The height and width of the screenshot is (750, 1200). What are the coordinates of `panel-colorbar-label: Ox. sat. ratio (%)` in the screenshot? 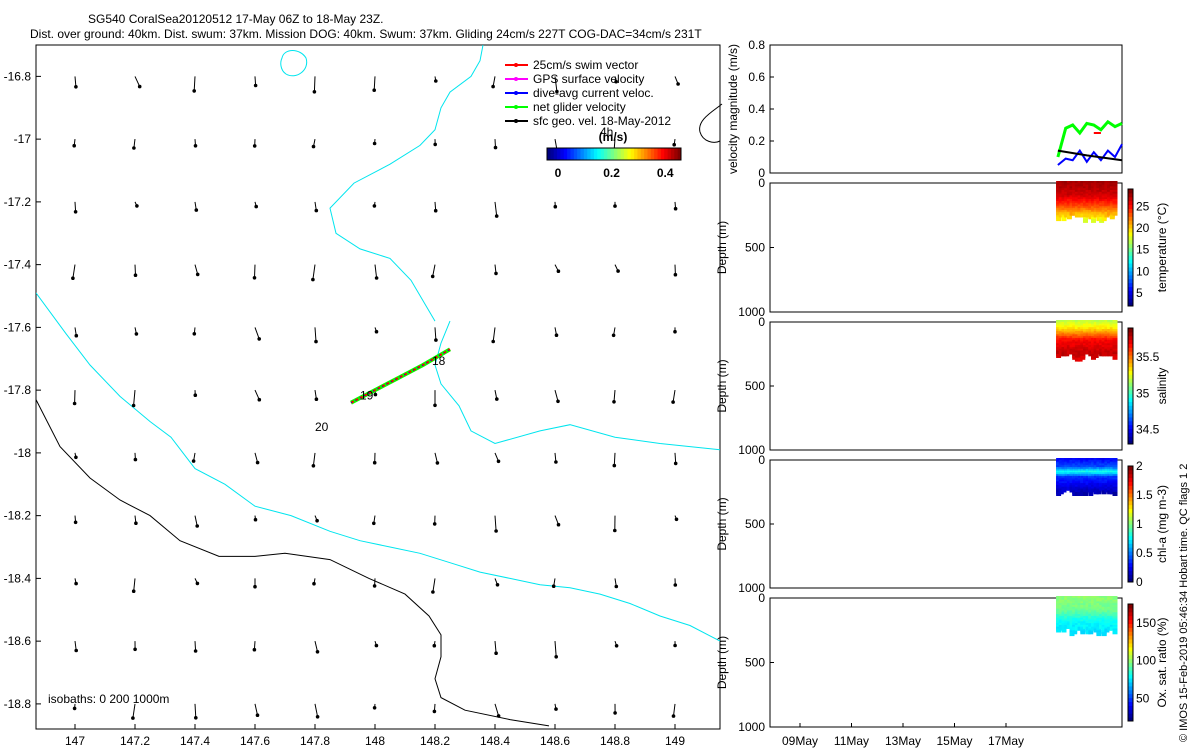 It's located at (1162, 662).